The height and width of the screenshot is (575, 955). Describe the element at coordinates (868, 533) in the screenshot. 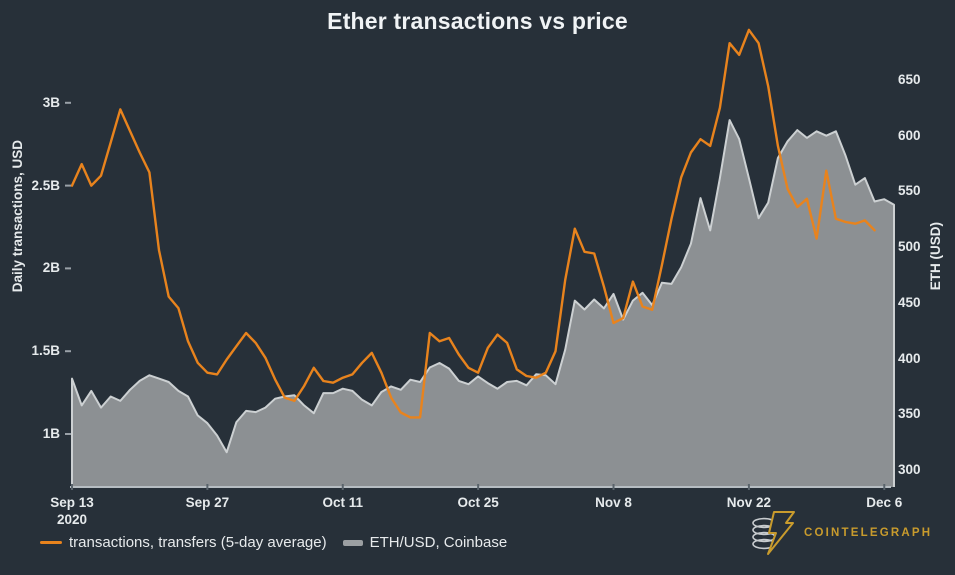

I see `cointelegraph-wordmark: COINTELEGRAPH` at that location.